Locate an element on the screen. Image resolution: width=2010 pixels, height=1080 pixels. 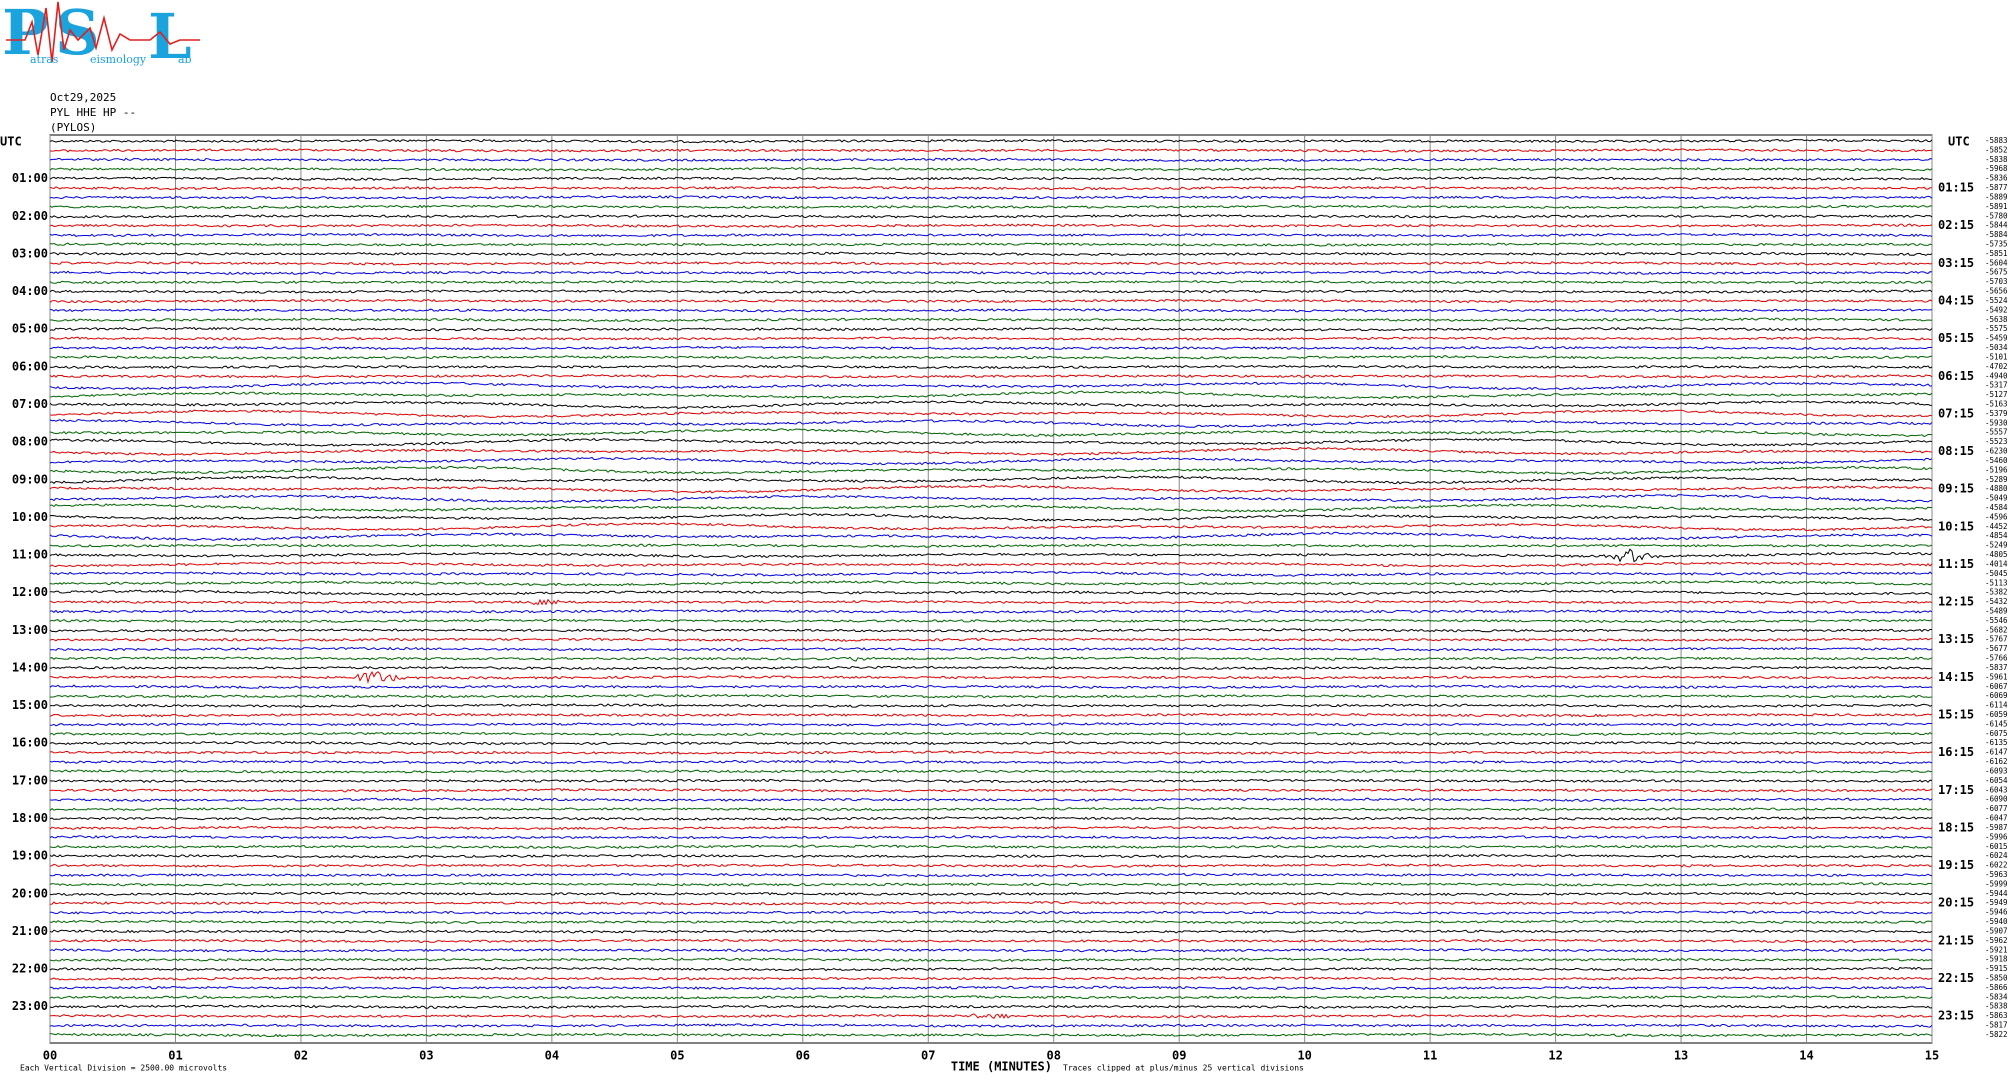
hour-label-right: 20:15 is located at coordinates (1956, 903).